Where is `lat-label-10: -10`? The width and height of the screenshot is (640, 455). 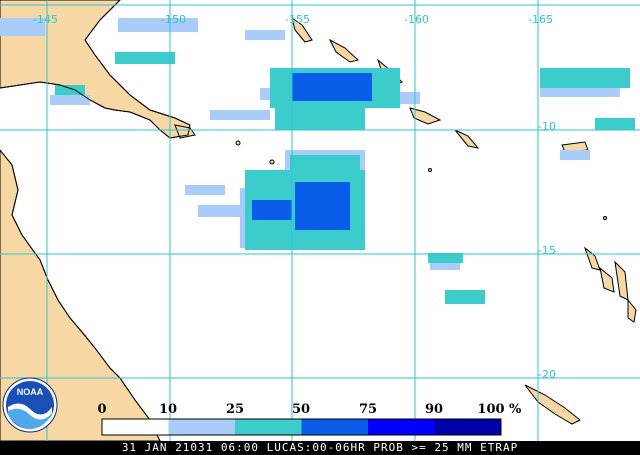 lat-label-10: -10 is located at coordinates (547, 126).